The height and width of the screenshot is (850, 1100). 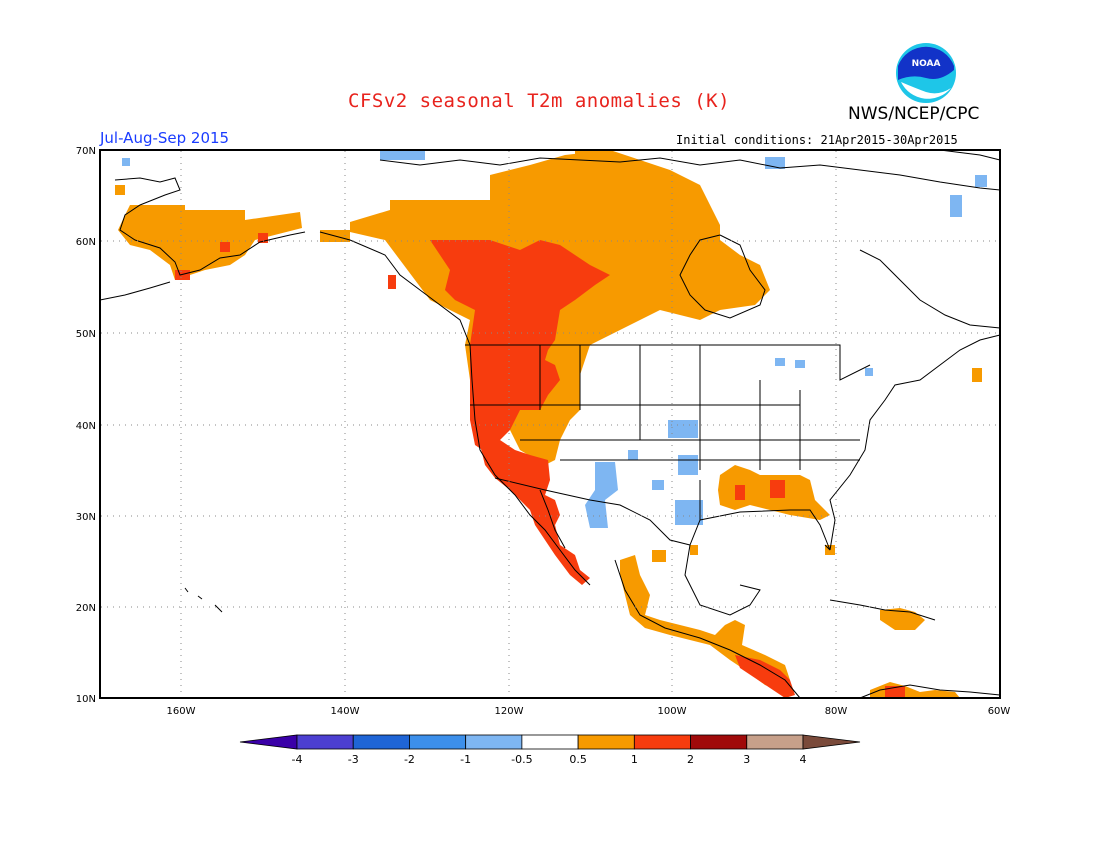 I want to click on lat-label-70: 70N, so click(x=86, y=151).